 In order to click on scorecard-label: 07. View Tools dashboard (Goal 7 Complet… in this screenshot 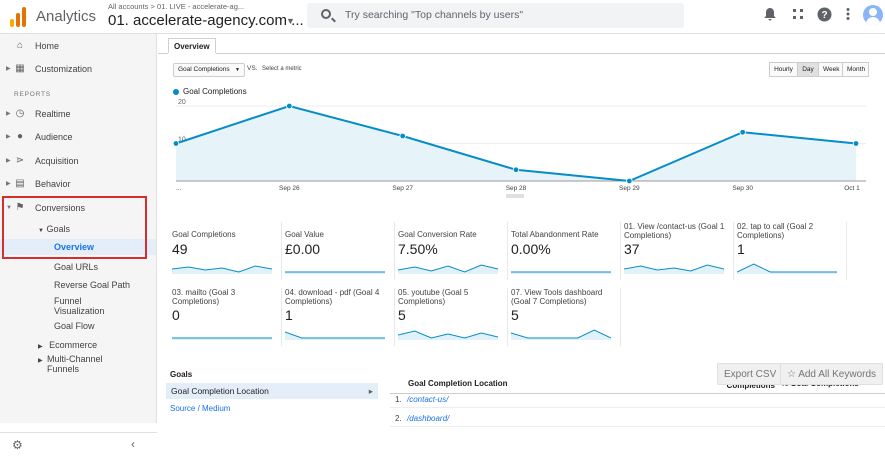, I will do `click(557, 297)`.